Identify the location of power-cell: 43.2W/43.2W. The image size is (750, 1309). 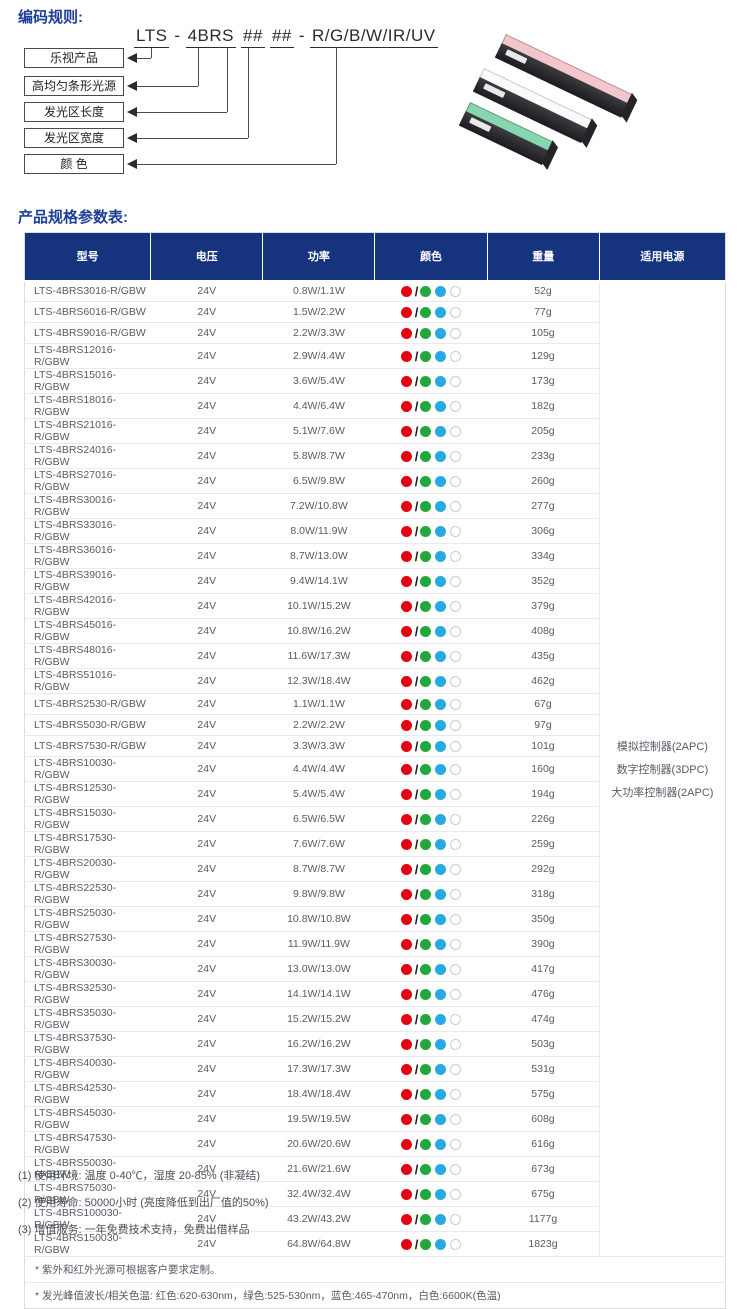
(318, 1219).